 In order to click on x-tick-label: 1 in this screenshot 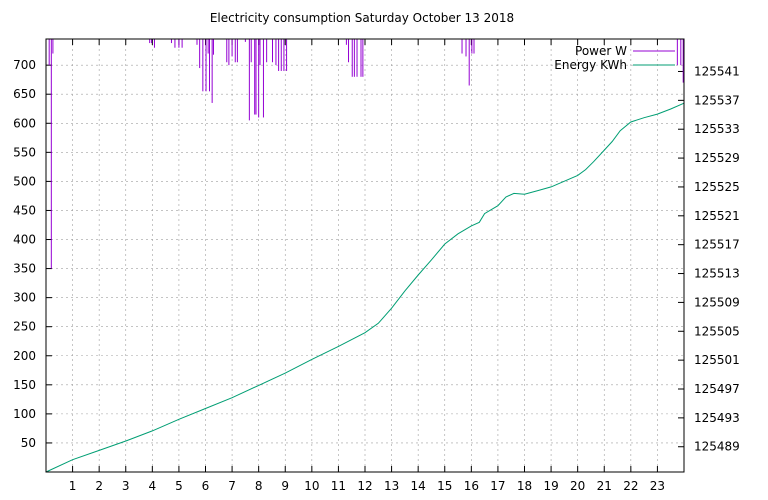, I will do `click(73, 486)`.